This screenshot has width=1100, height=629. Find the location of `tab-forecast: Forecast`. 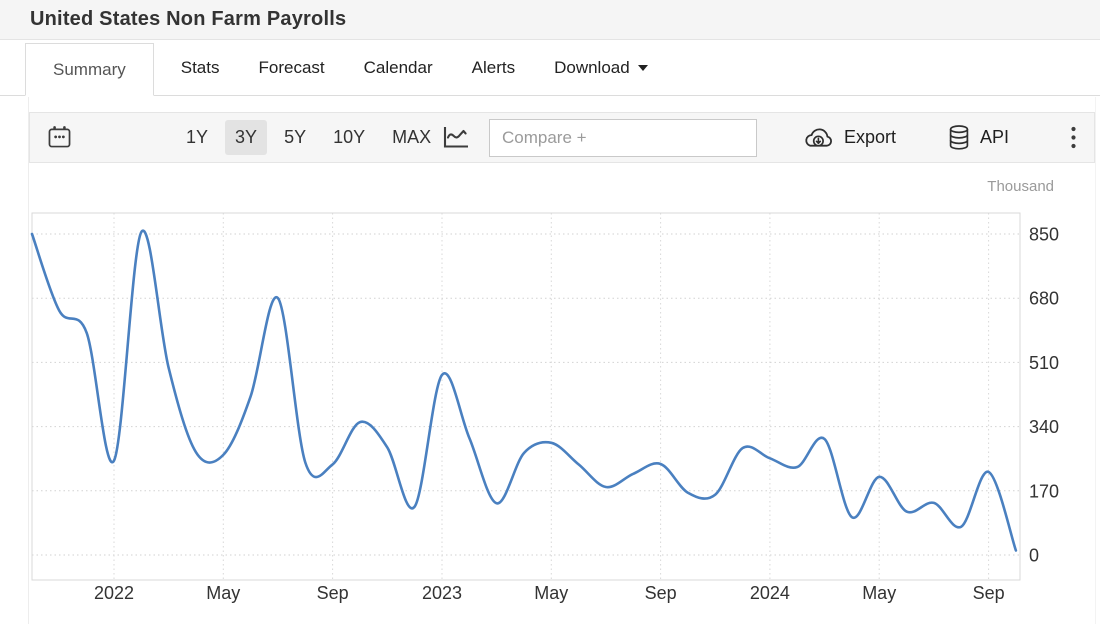

tab-forecast: Forecast is located at coordinates (291, 67).